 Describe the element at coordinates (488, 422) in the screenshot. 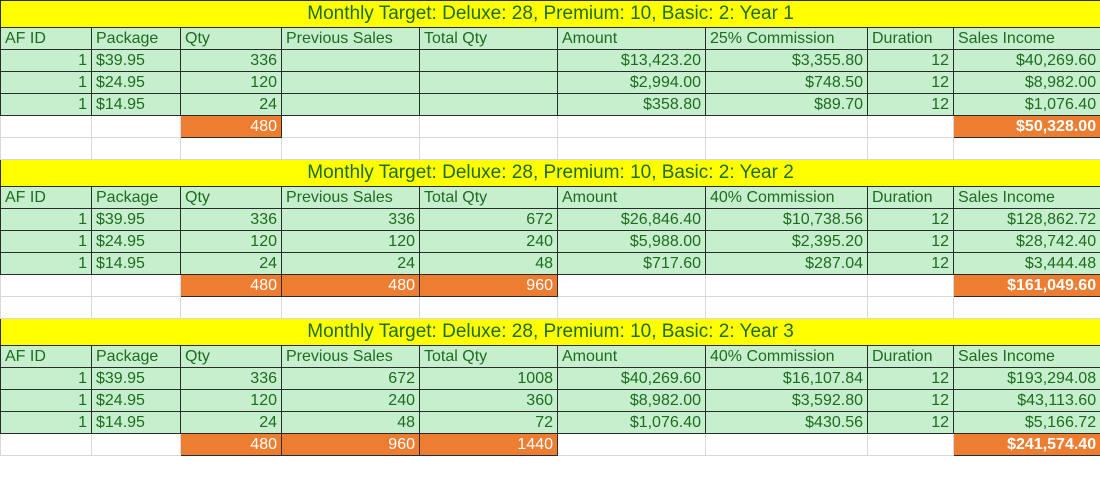

I see `cell-total-qty: 72` at that location.